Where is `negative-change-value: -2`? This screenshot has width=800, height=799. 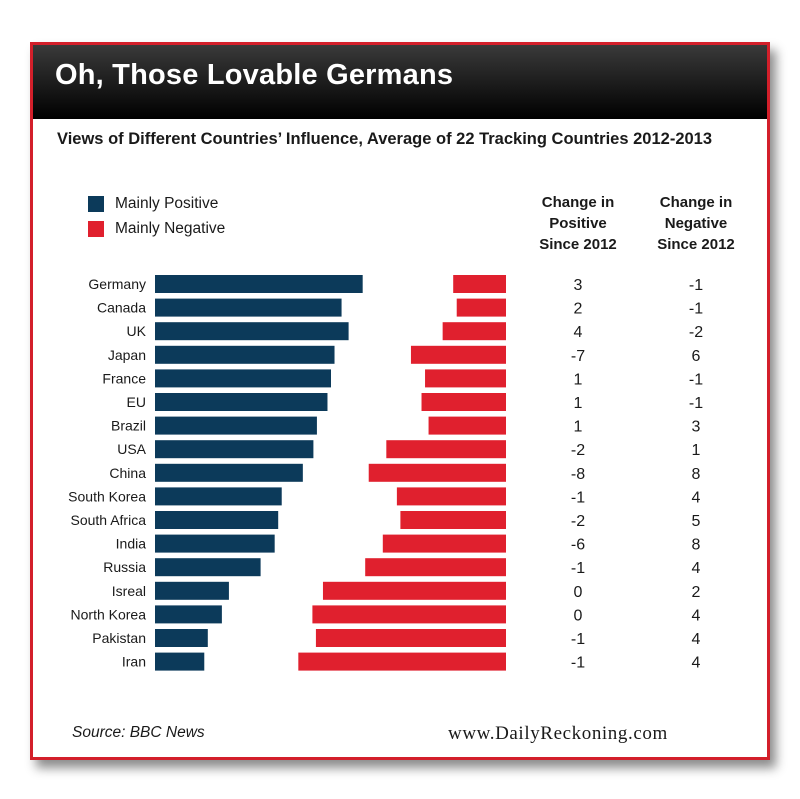
negative-change-value: -2 is located at coordinates (696, 332).